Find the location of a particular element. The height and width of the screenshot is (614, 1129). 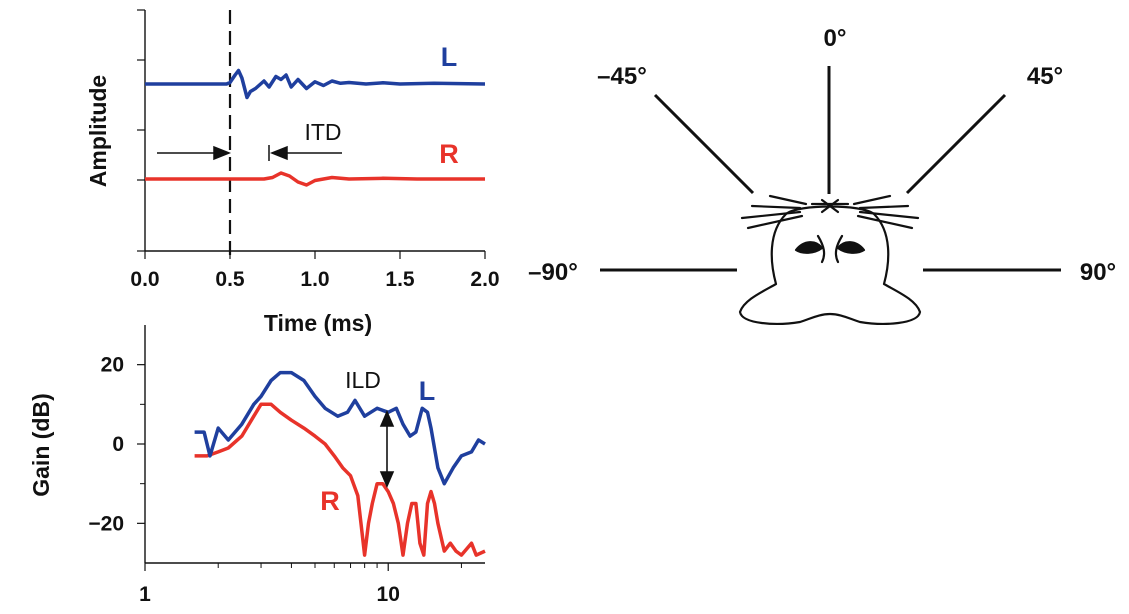

top-x-tick-label: 0.5 is located at coordinates (230, 279).